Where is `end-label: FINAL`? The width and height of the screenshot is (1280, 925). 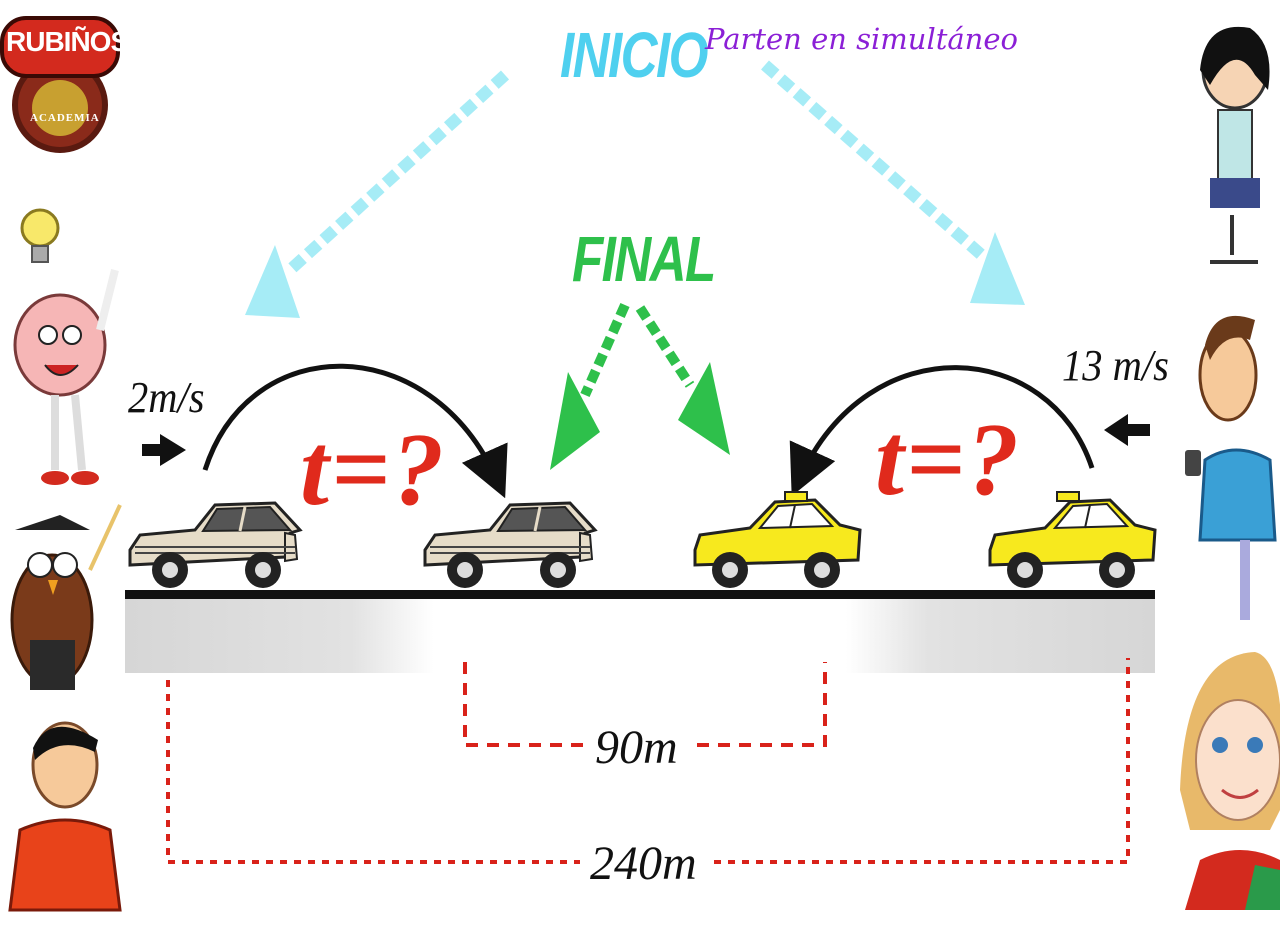 end-label: FINAL is located at coordinates (644, 259).